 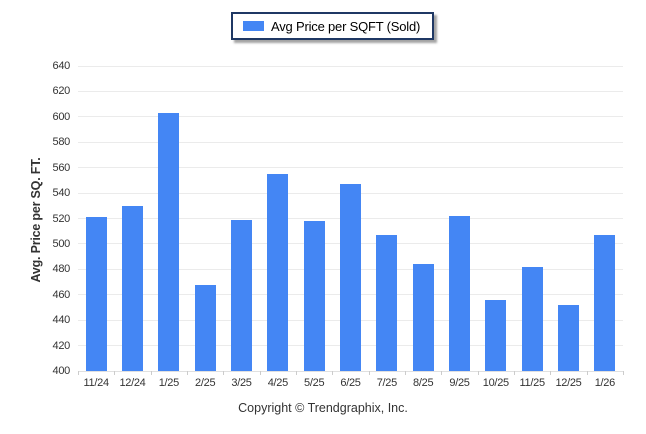 What do you see at coordinates (387, 383) in the screenshot?
I see `x-tick-label-7-25: 7/25` at bounding box center [387, 383].